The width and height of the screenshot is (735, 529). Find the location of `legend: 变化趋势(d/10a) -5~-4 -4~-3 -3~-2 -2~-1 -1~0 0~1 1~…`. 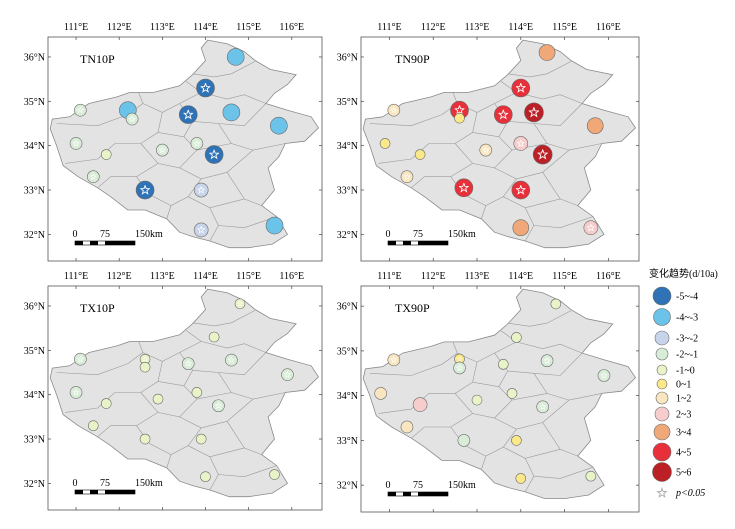

legend: 变化趋势(d/10a) -5~-4 -4~-3 -3~-2 -2~-1 -1~0 0~1 1~… is located at coordinates (683, 383).